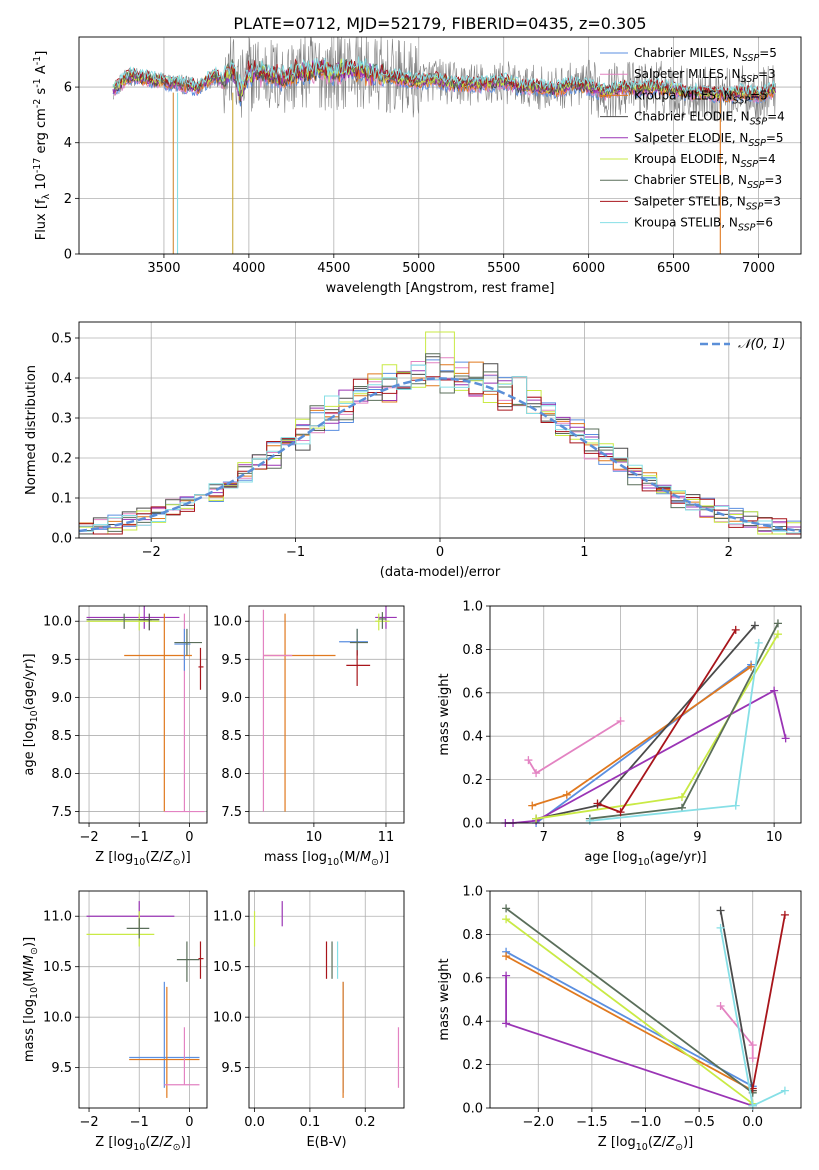 The image size is (819, 1170). I want to click on y-axis-label: mass [log10(M/M⊙)], so click(31, 999).